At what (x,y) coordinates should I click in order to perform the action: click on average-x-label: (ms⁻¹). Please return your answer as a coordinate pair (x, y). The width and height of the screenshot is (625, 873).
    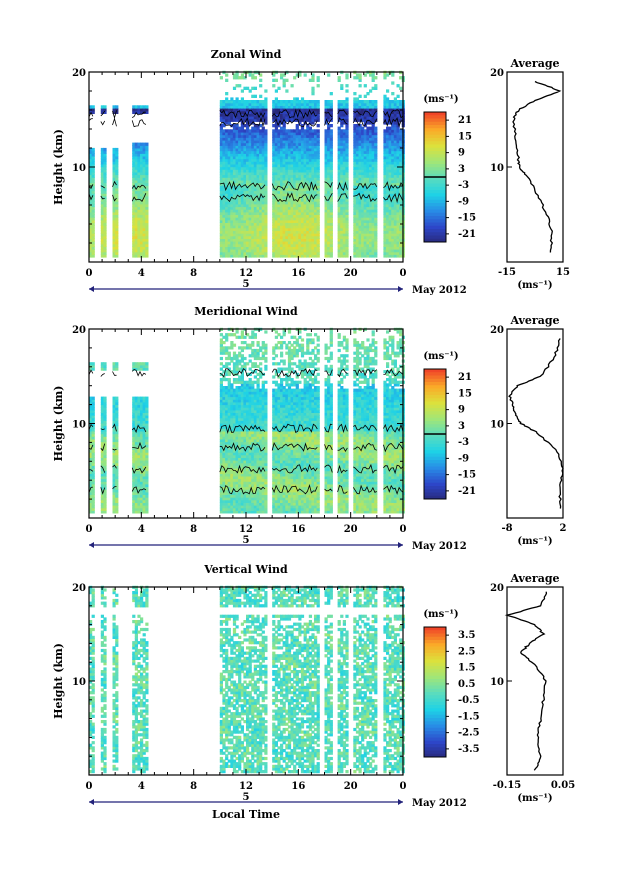
    Looking at the image, I should click on (534, 798).